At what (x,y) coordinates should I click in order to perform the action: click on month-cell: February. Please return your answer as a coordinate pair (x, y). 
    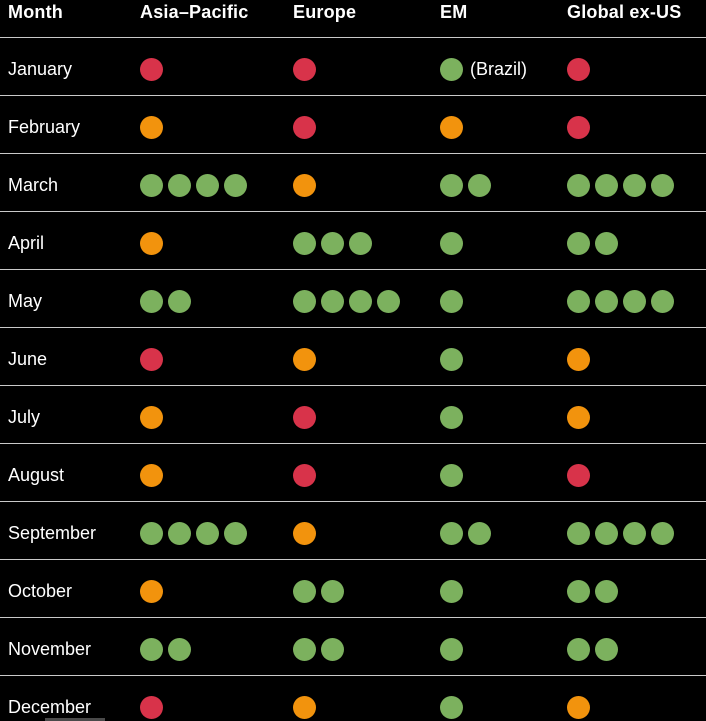
    Looking at the image, I should click on (70, 127).